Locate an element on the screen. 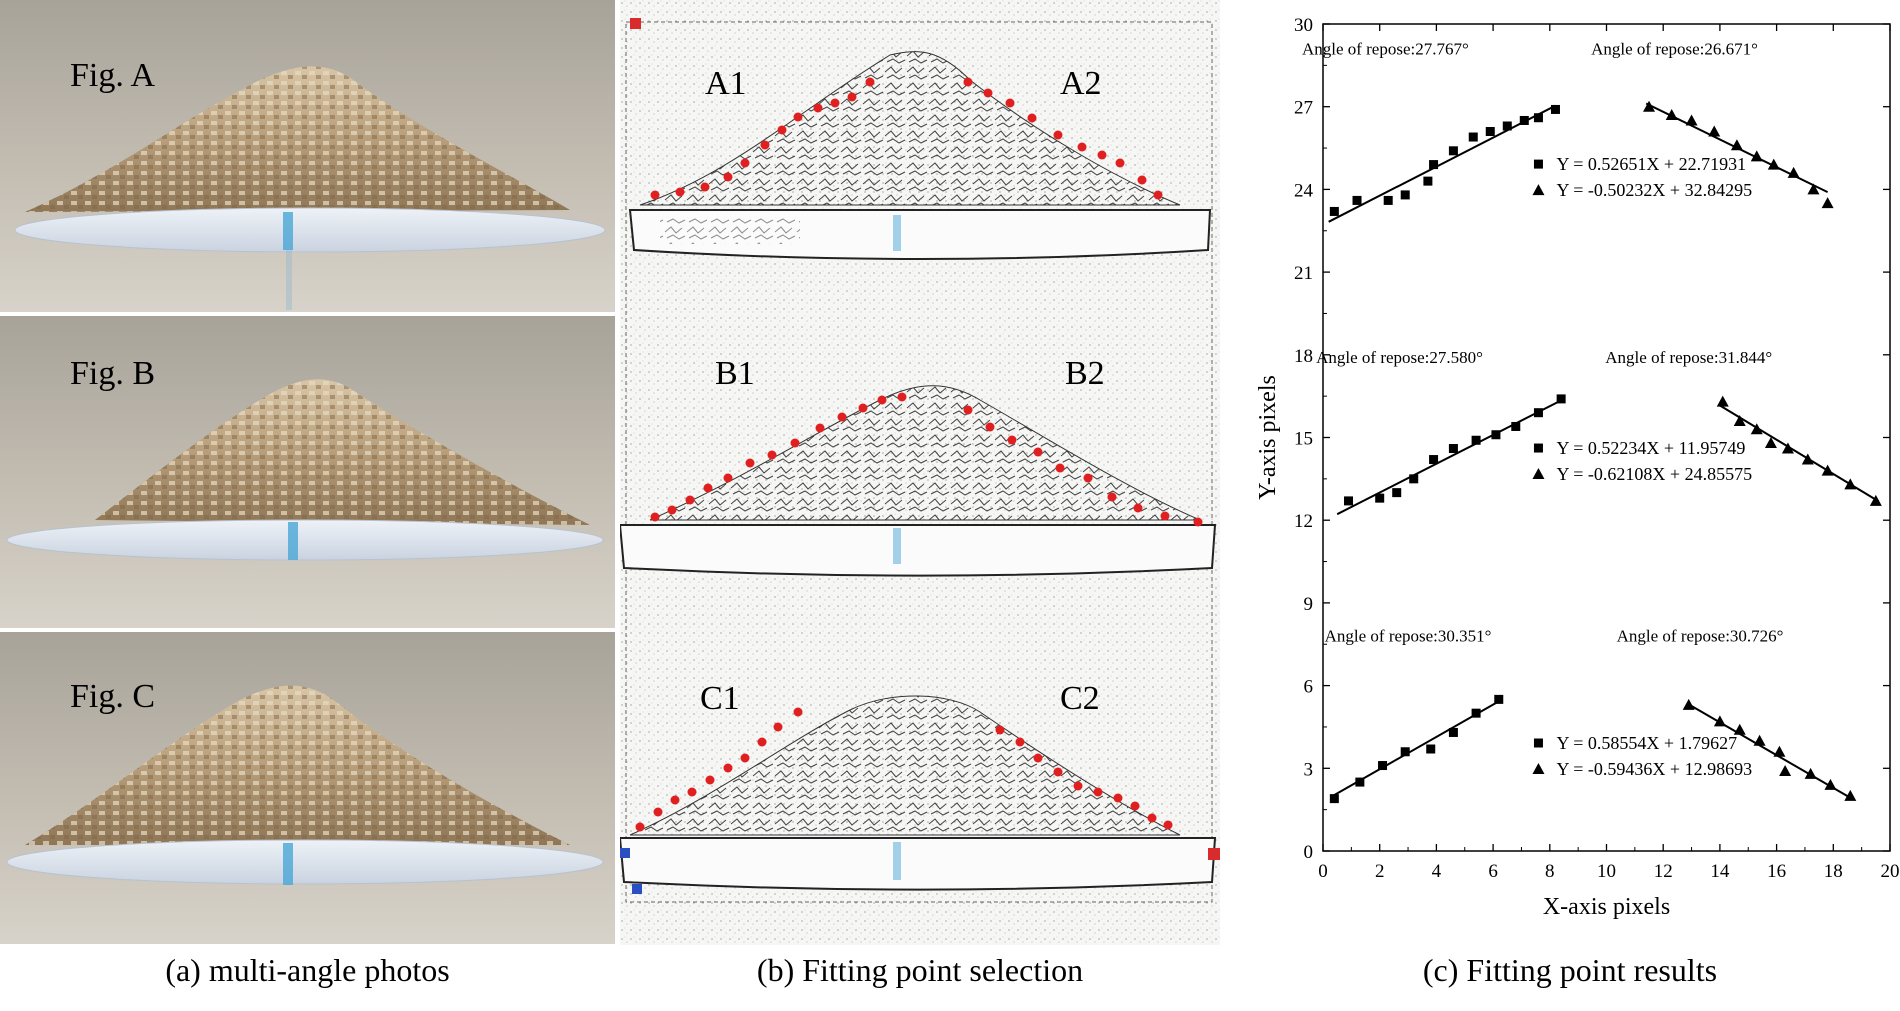 The height and width of the screenshot is (1011, 1900). y-tick-label: 24 is located at coordinates (1304, 190).